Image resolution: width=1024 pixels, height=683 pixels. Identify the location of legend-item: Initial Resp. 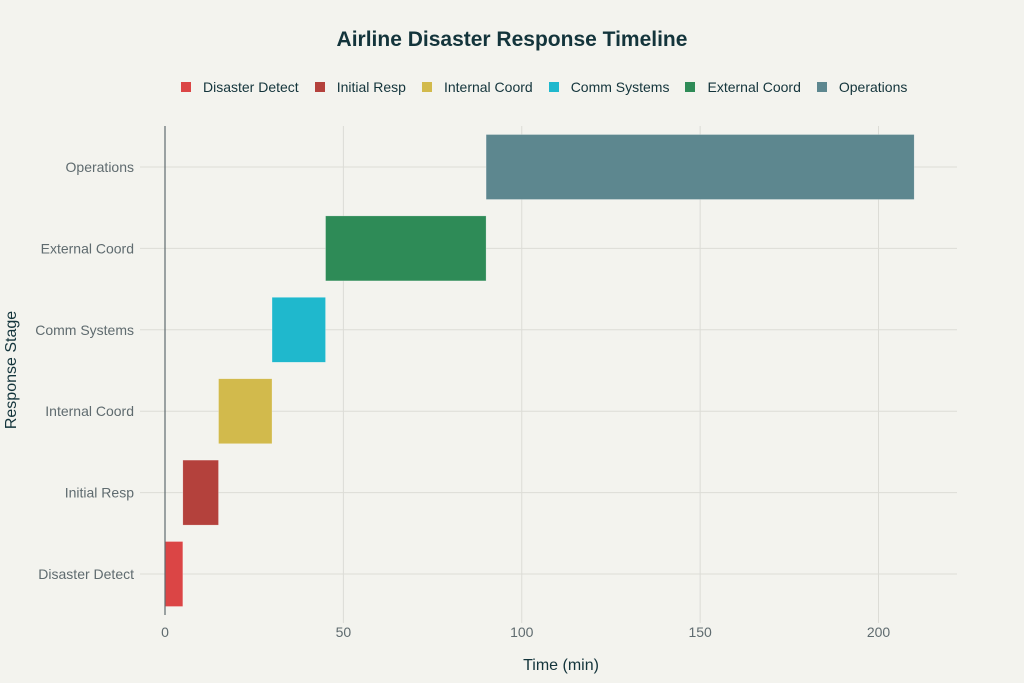
(360, 87).